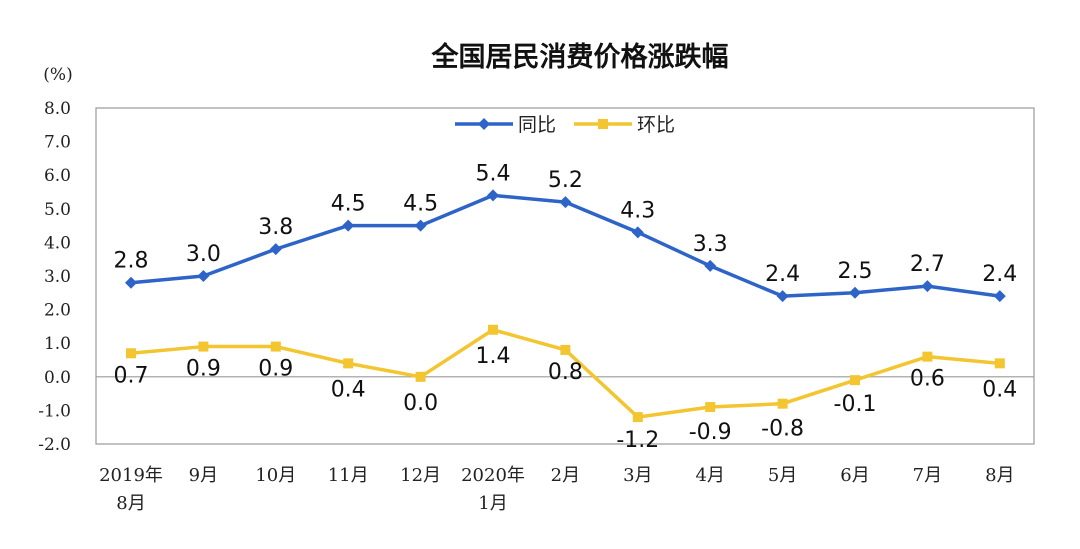 This screenshot has width=1080, height=549. I want to click on y-tick-label: 0.0, so click(57, 378).